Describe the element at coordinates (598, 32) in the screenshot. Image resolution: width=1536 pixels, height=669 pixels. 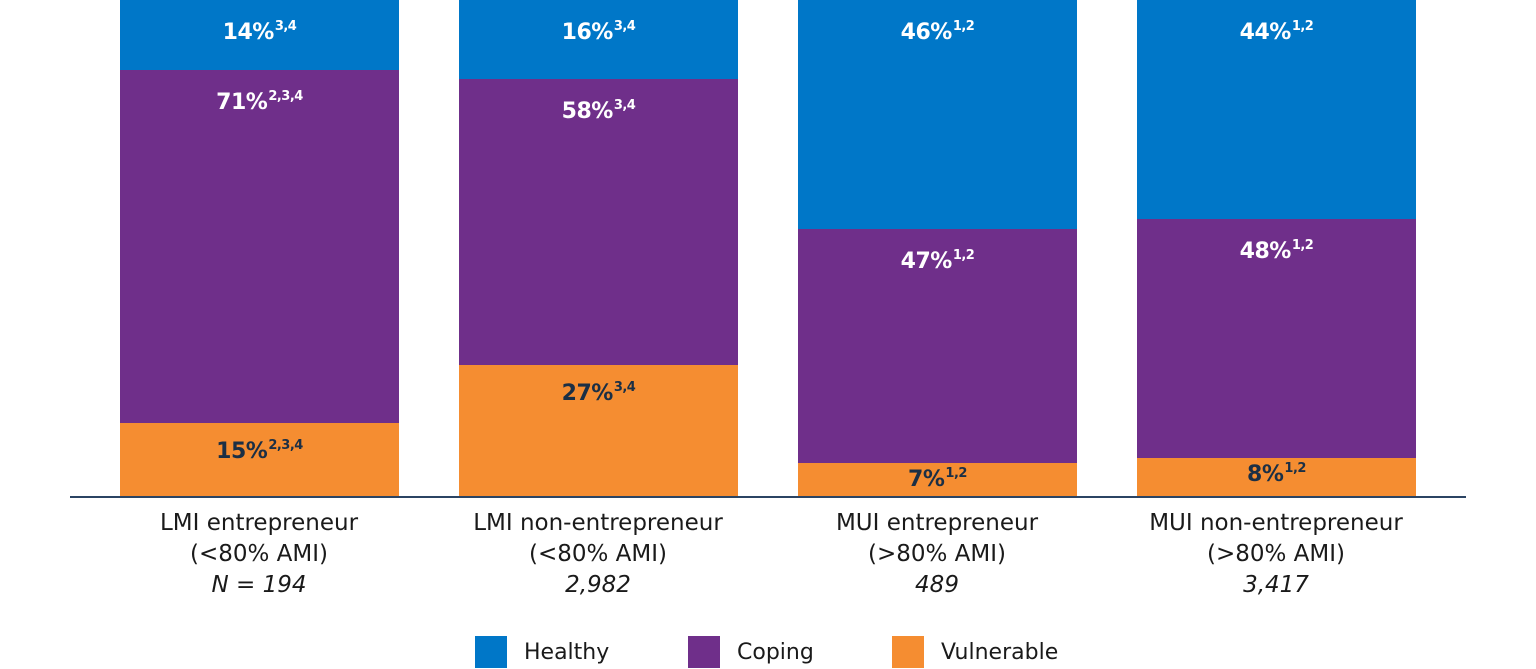
I see `segment-label: 16%3,4` at that location.